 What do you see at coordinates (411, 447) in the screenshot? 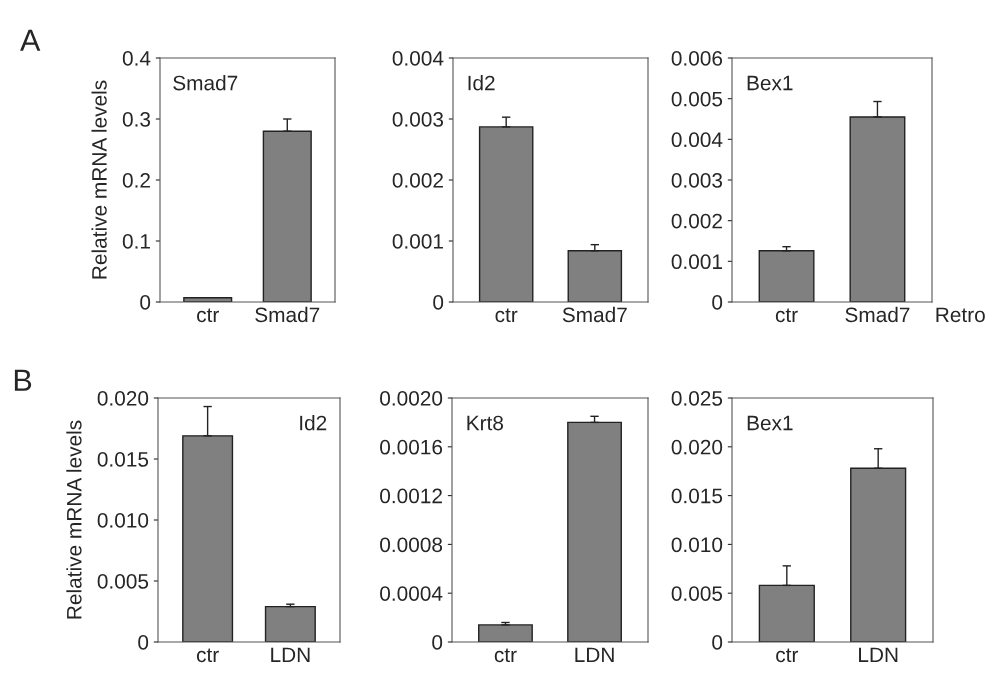
I see `y-tick-label: 0.0016` at bounding box center [411, 447].